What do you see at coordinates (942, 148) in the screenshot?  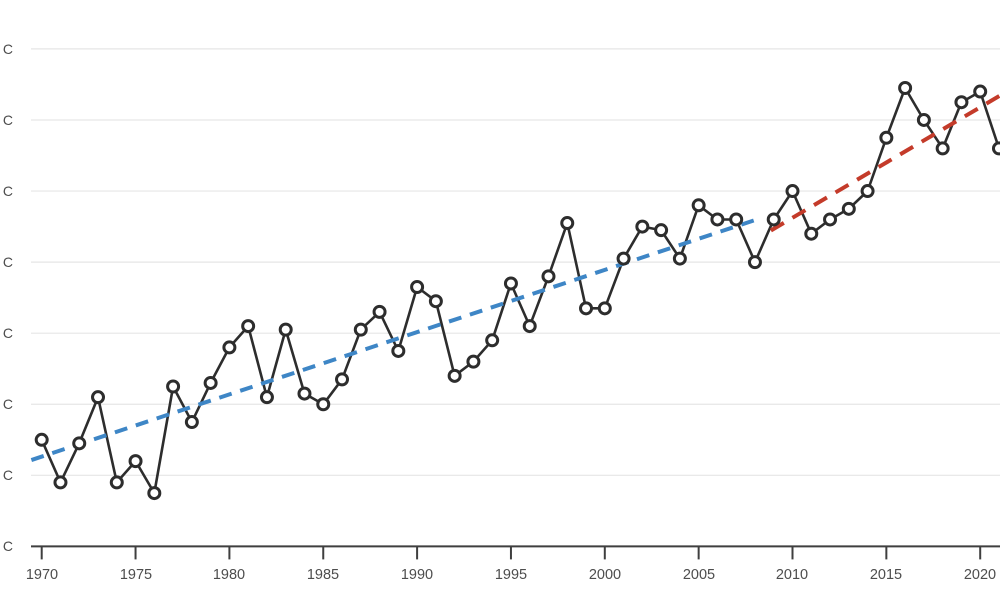 I see `data-point-marker-2018` at bounding box center [942, 148].